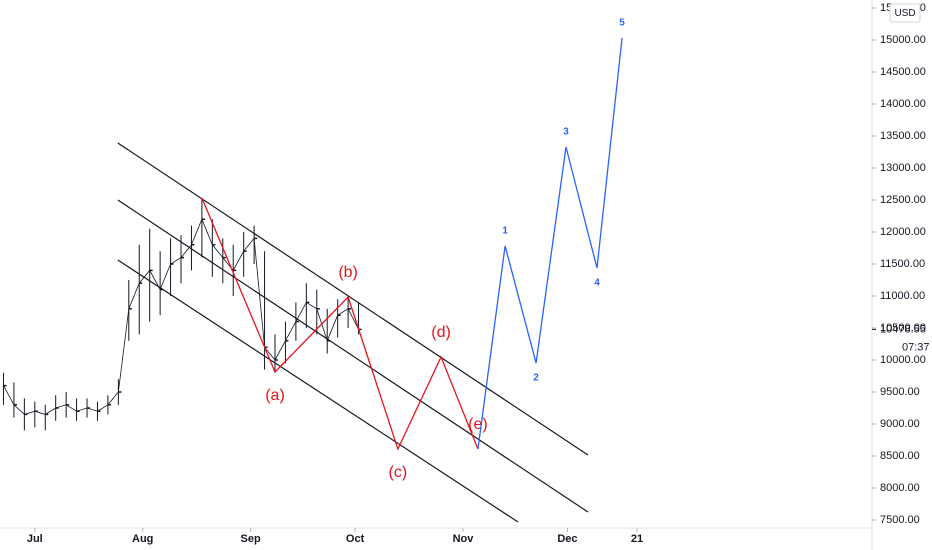 The height and width of the screenshot is (550, 932). I want to click on y-tick-label: 13500.00, so click(903, 136).